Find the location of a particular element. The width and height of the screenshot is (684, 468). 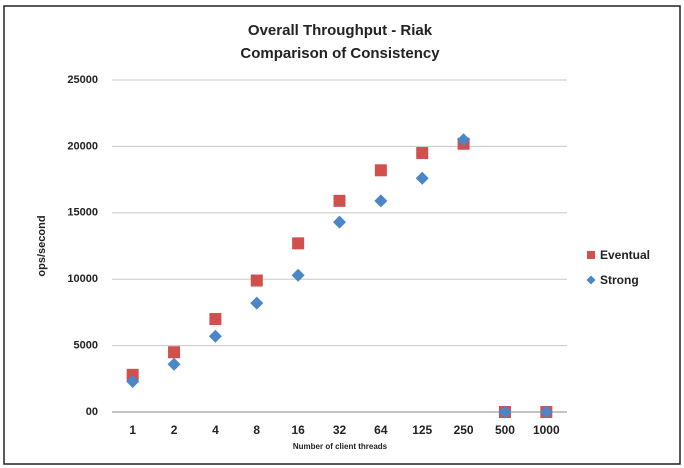

x-tick-label: 1 is located at coordinates (132, 430).